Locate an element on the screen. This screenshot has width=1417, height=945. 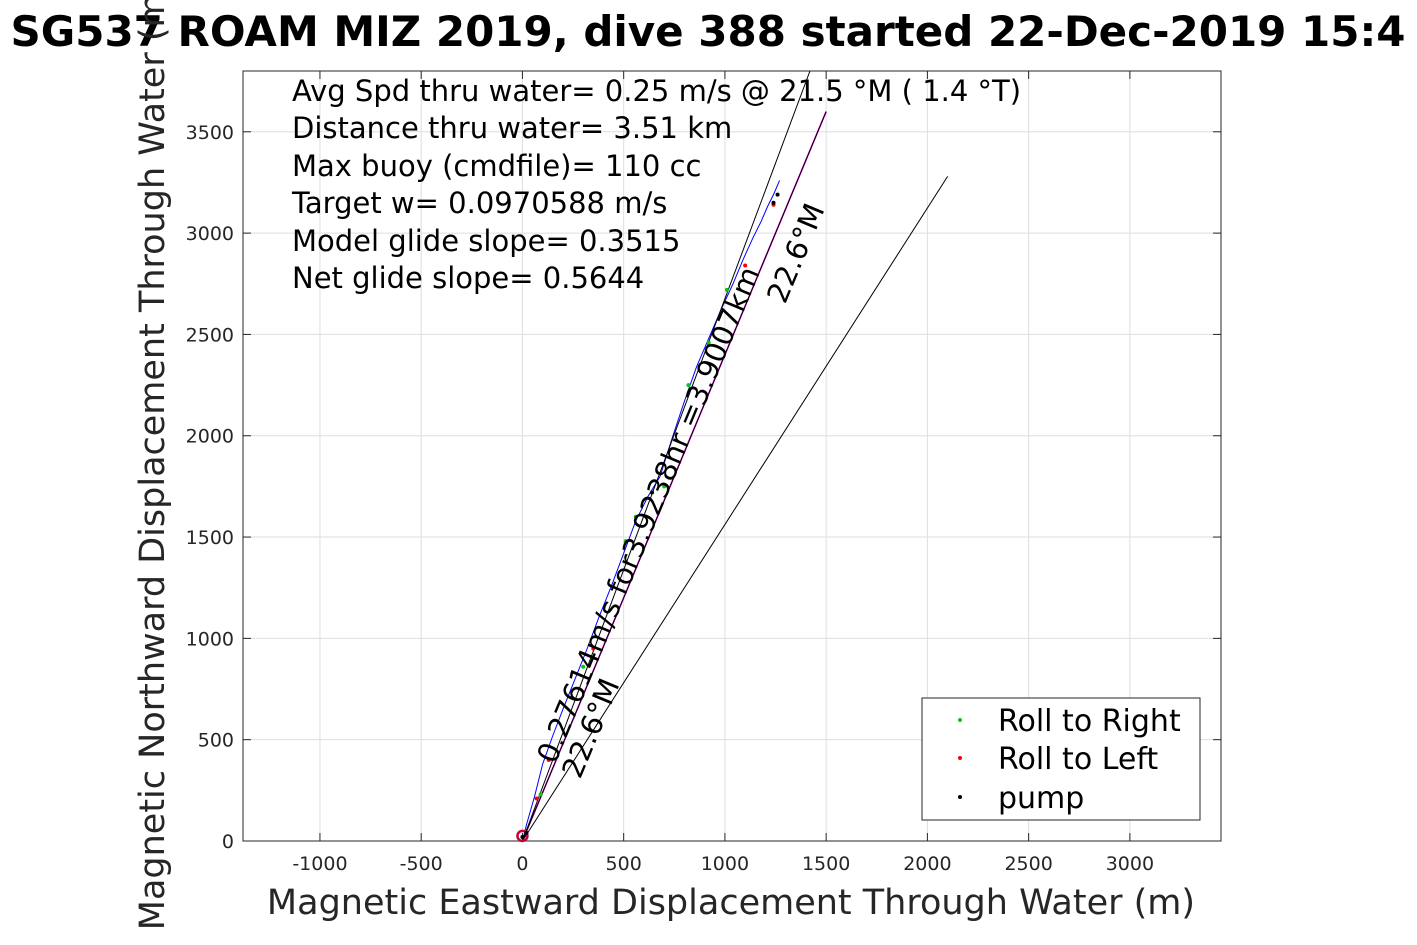
y-tick-label: 3500 is located at coordinates (210, 133).